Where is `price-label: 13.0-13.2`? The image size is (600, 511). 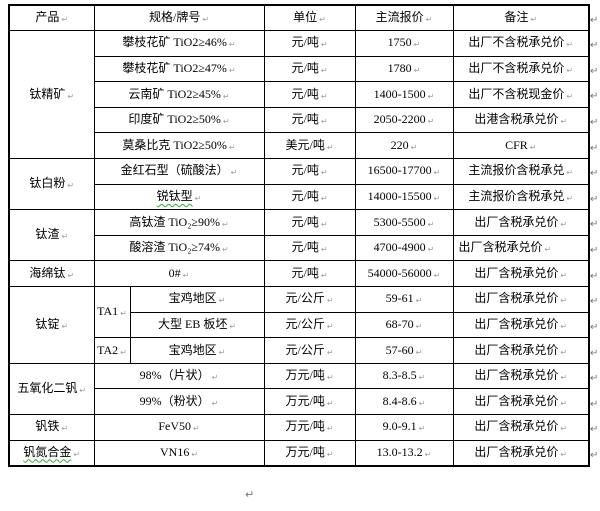
price-label: 13.0-13.2 is located at coordinates (399, 451).